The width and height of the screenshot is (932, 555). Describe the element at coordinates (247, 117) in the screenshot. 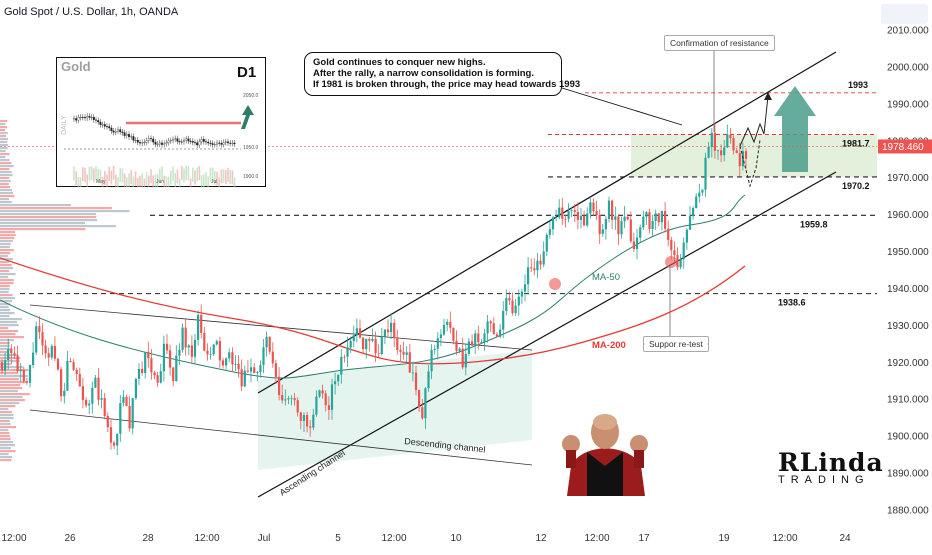

I see `inset-up-arrow` at that location.